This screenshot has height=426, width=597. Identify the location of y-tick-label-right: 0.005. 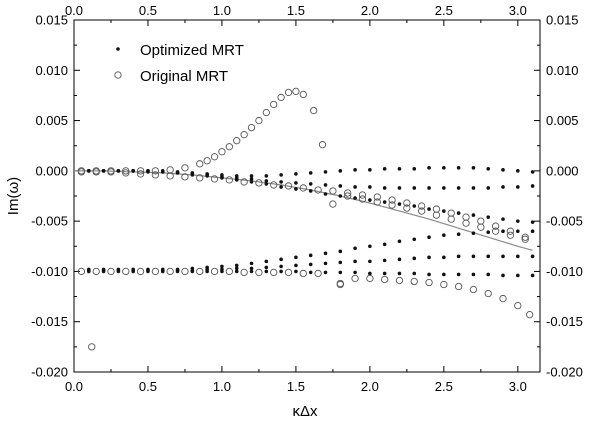
(562, 120).